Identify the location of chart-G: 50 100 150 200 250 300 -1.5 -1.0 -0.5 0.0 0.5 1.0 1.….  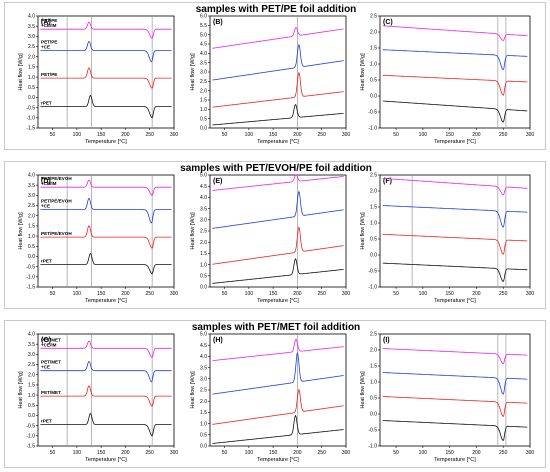
(98, 397).